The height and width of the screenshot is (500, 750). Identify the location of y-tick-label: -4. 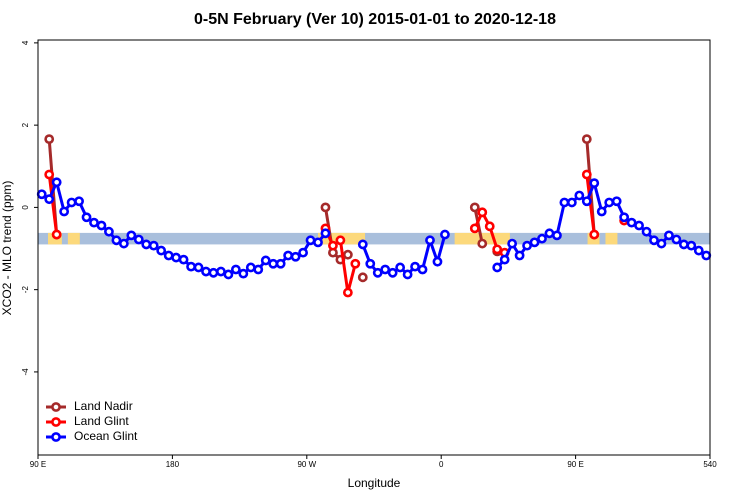
(25, 372).